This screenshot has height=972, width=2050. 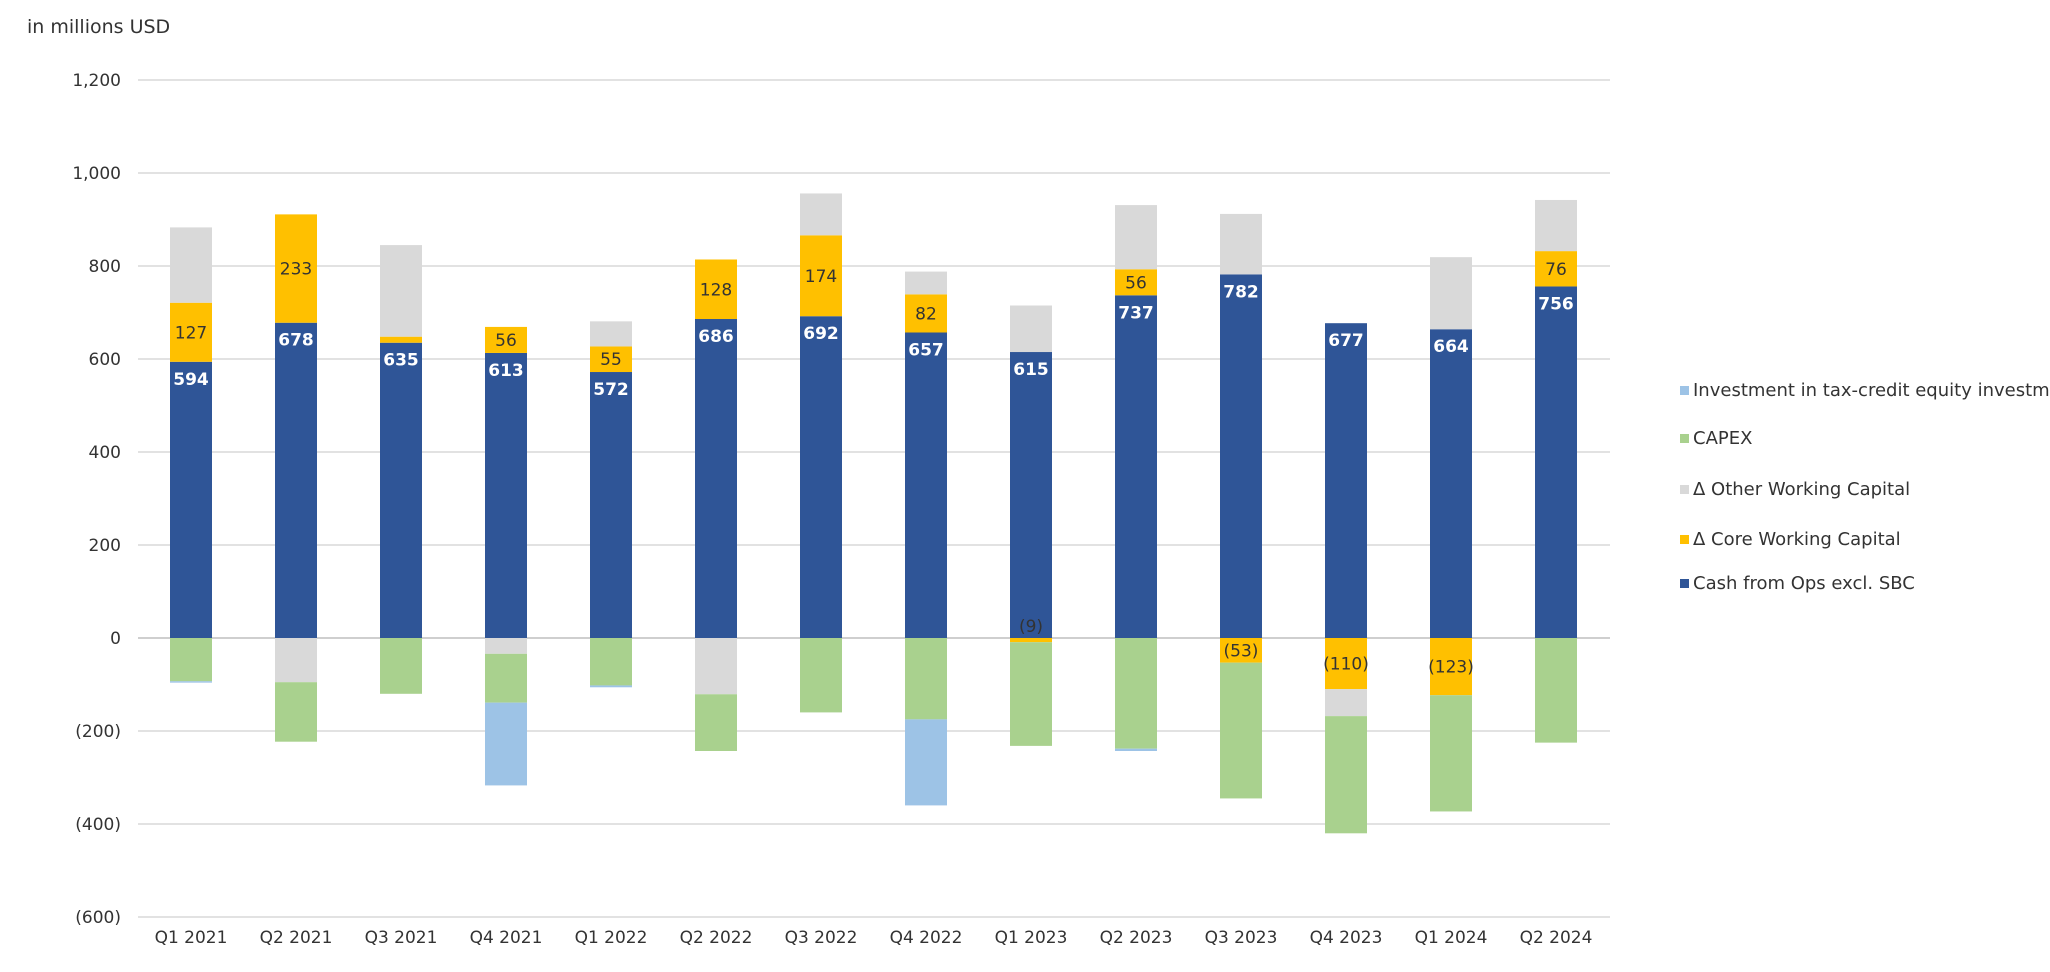 I want to click on y-tick-label: 1,200, so click(x=96, y=81).